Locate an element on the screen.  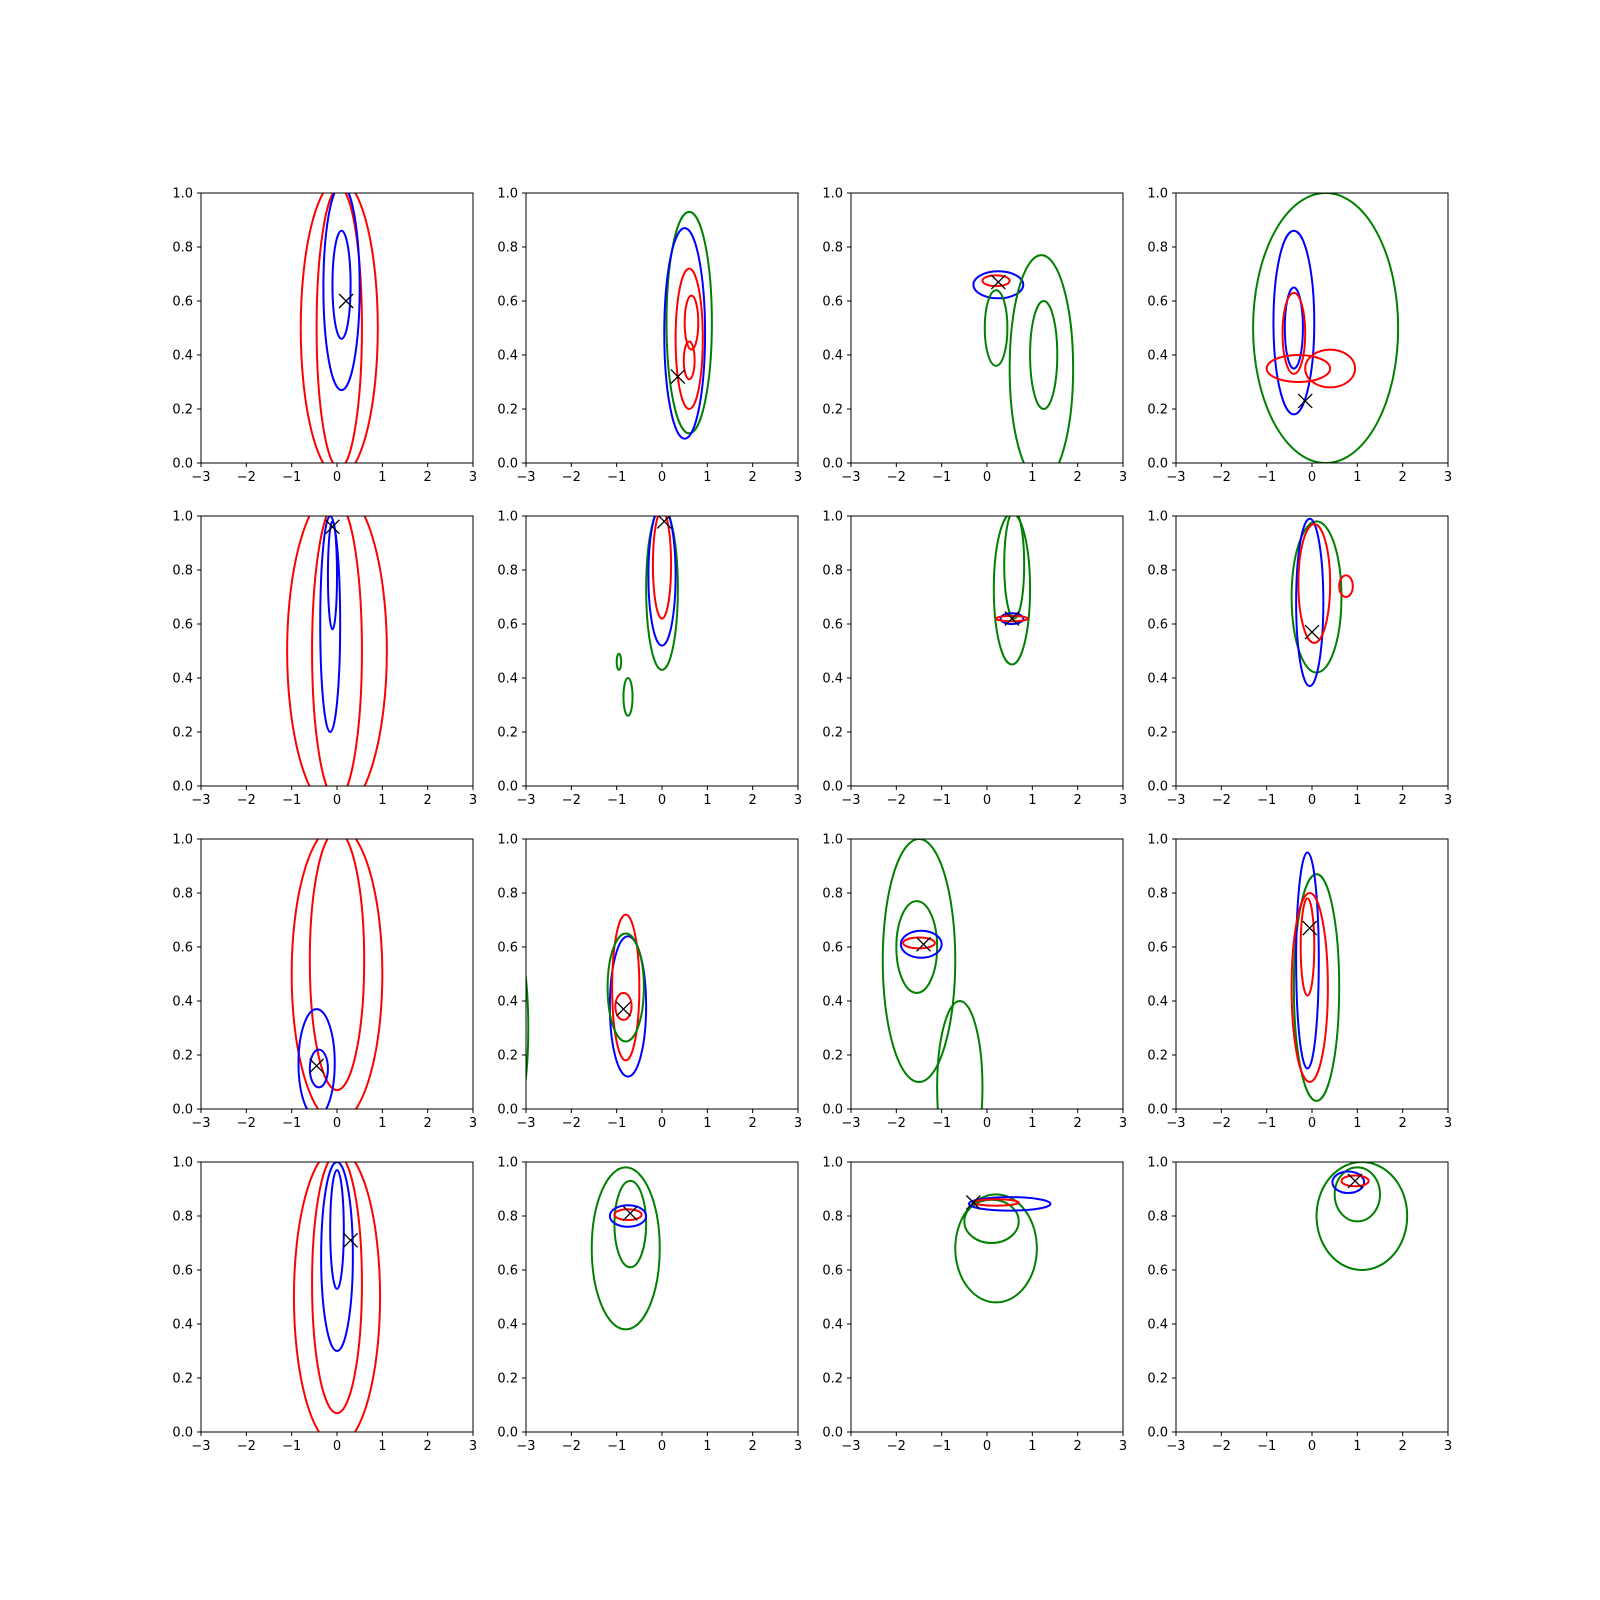
panel-4-1: −3 −2 −1 0 1 2 3 0.0 0.2 0.4 0.6 0.8 1.0 is located at coordinates (324, 1305).